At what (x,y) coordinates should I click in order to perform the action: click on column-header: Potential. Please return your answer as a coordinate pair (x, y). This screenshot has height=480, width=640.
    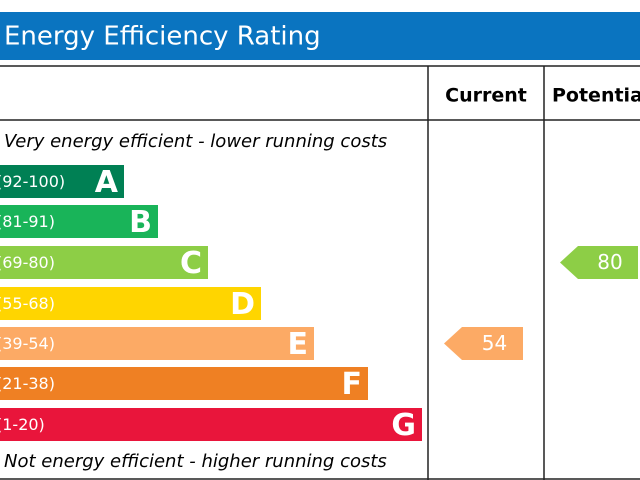
    Looking at the image, I should click on (596, 96).